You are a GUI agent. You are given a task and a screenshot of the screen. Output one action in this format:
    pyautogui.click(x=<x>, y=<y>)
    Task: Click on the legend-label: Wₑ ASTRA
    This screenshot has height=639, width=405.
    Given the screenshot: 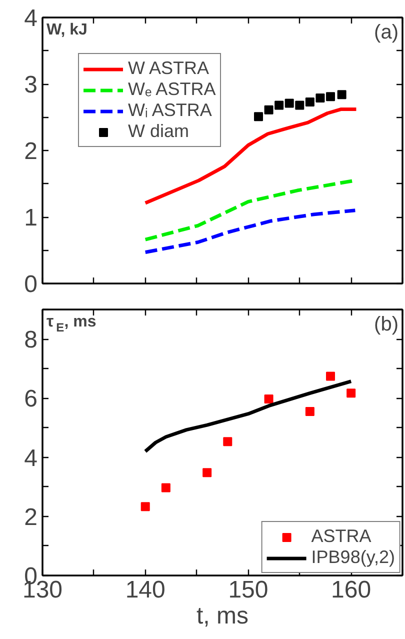 What is the action you would take?
    pyautogui.click(x=172, y=89)
    